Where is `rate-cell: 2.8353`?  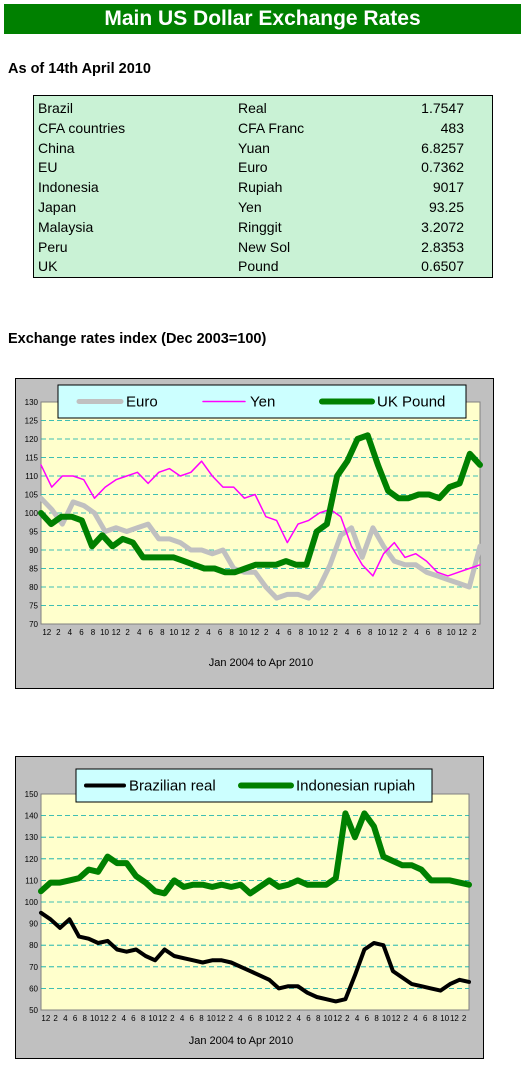 rate-cell: 2.8353 is located at coordinates (442, 246).